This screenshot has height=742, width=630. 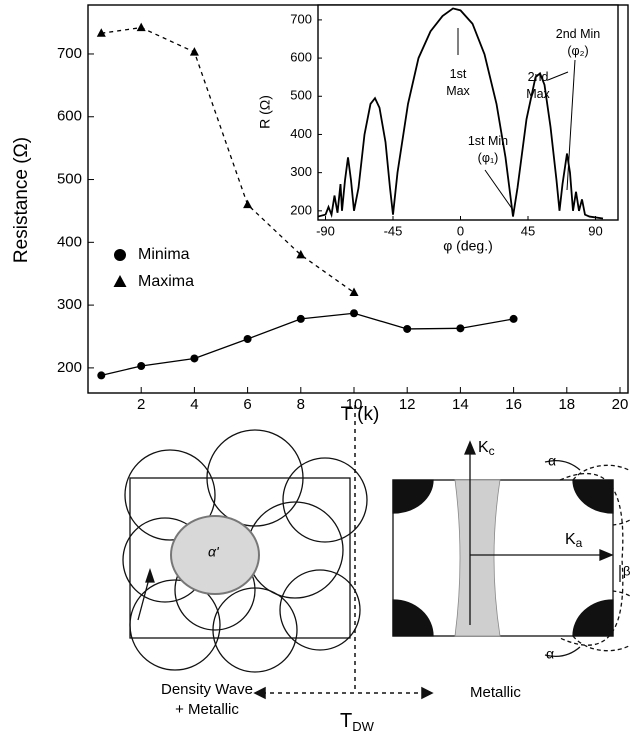 I want to click on x-tick-label: 2, so click(x=141, y=404).